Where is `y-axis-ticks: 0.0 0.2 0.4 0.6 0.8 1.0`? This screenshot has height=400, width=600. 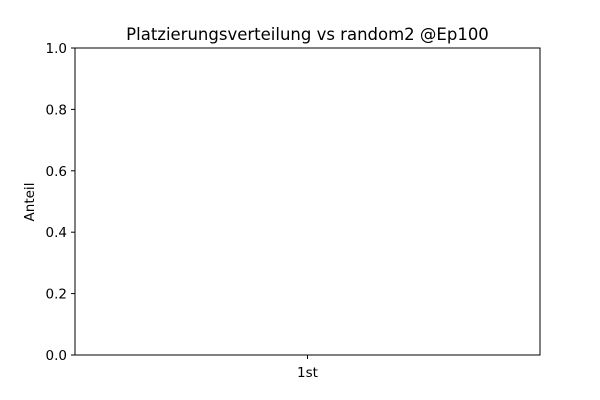
y-axis-ticks: 0.0 0.2 0.4 0.6 0.8 1.0 is located at coordinates (60, 202).